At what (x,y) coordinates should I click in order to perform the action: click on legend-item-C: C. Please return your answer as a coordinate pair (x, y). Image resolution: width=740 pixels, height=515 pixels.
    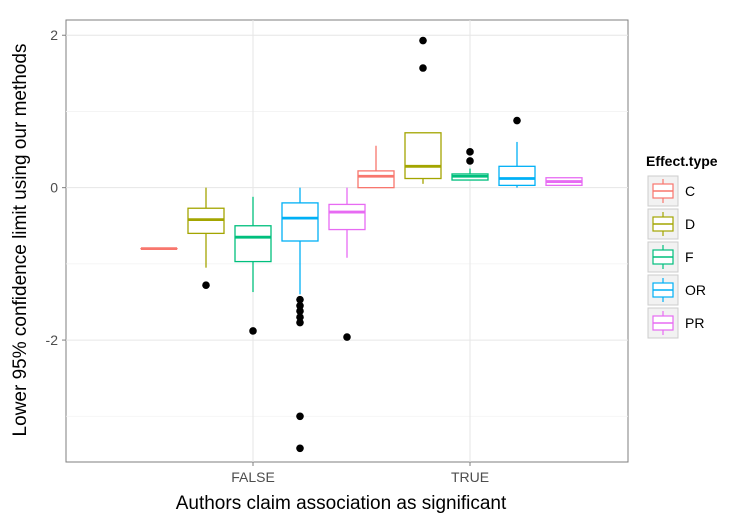
    Looking at the image, I should click on (671, 191).